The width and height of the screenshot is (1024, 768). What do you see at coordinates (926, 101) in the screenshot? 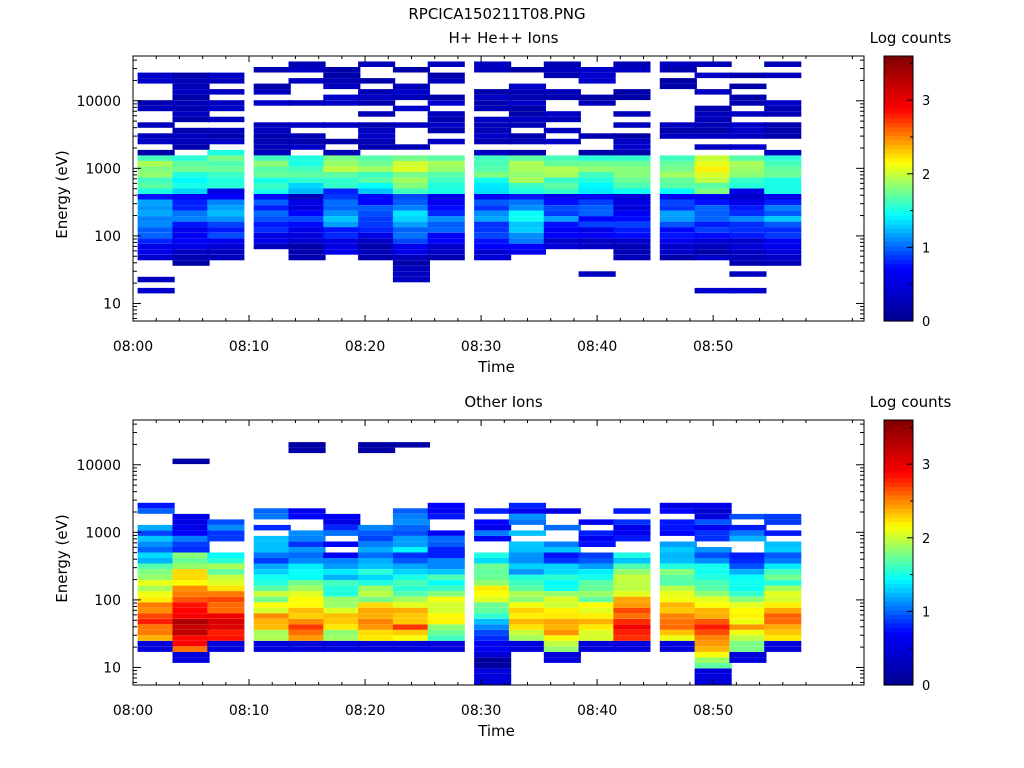
I see `colorbar-tick-label: 3` at bounding box center [926, 101].